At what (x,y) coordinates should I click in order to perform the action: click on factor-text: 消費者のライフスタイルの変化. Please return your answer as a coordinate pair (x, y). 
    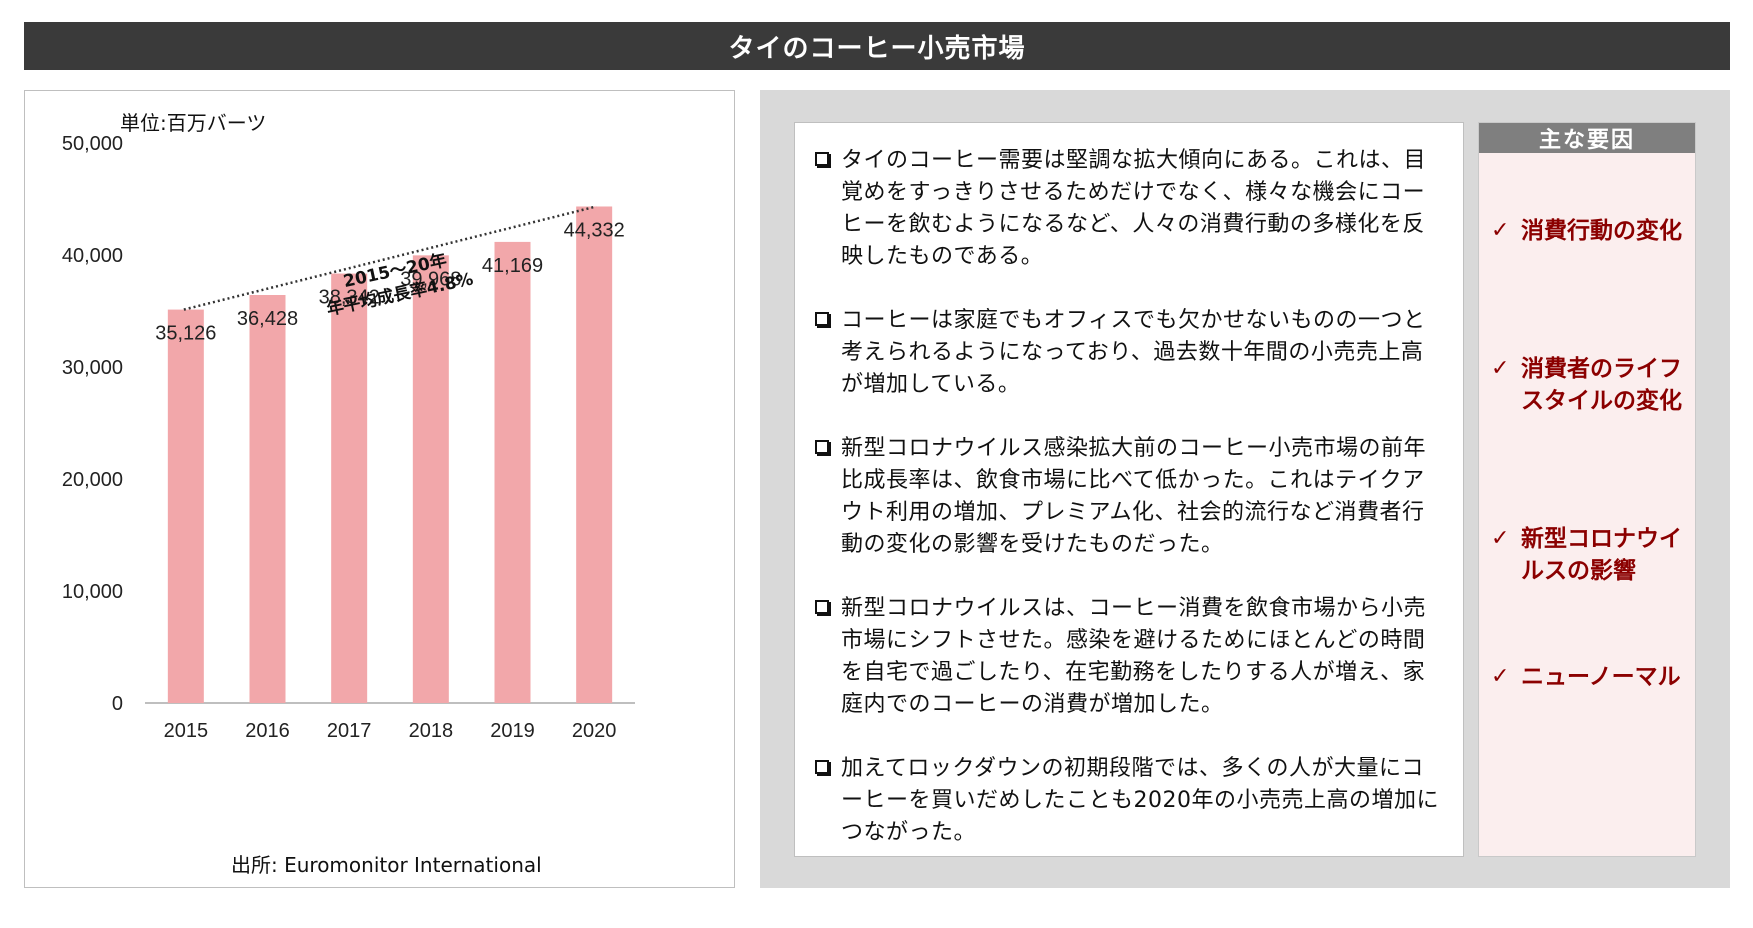
    Looking at the image, I should click on (1601, 385).